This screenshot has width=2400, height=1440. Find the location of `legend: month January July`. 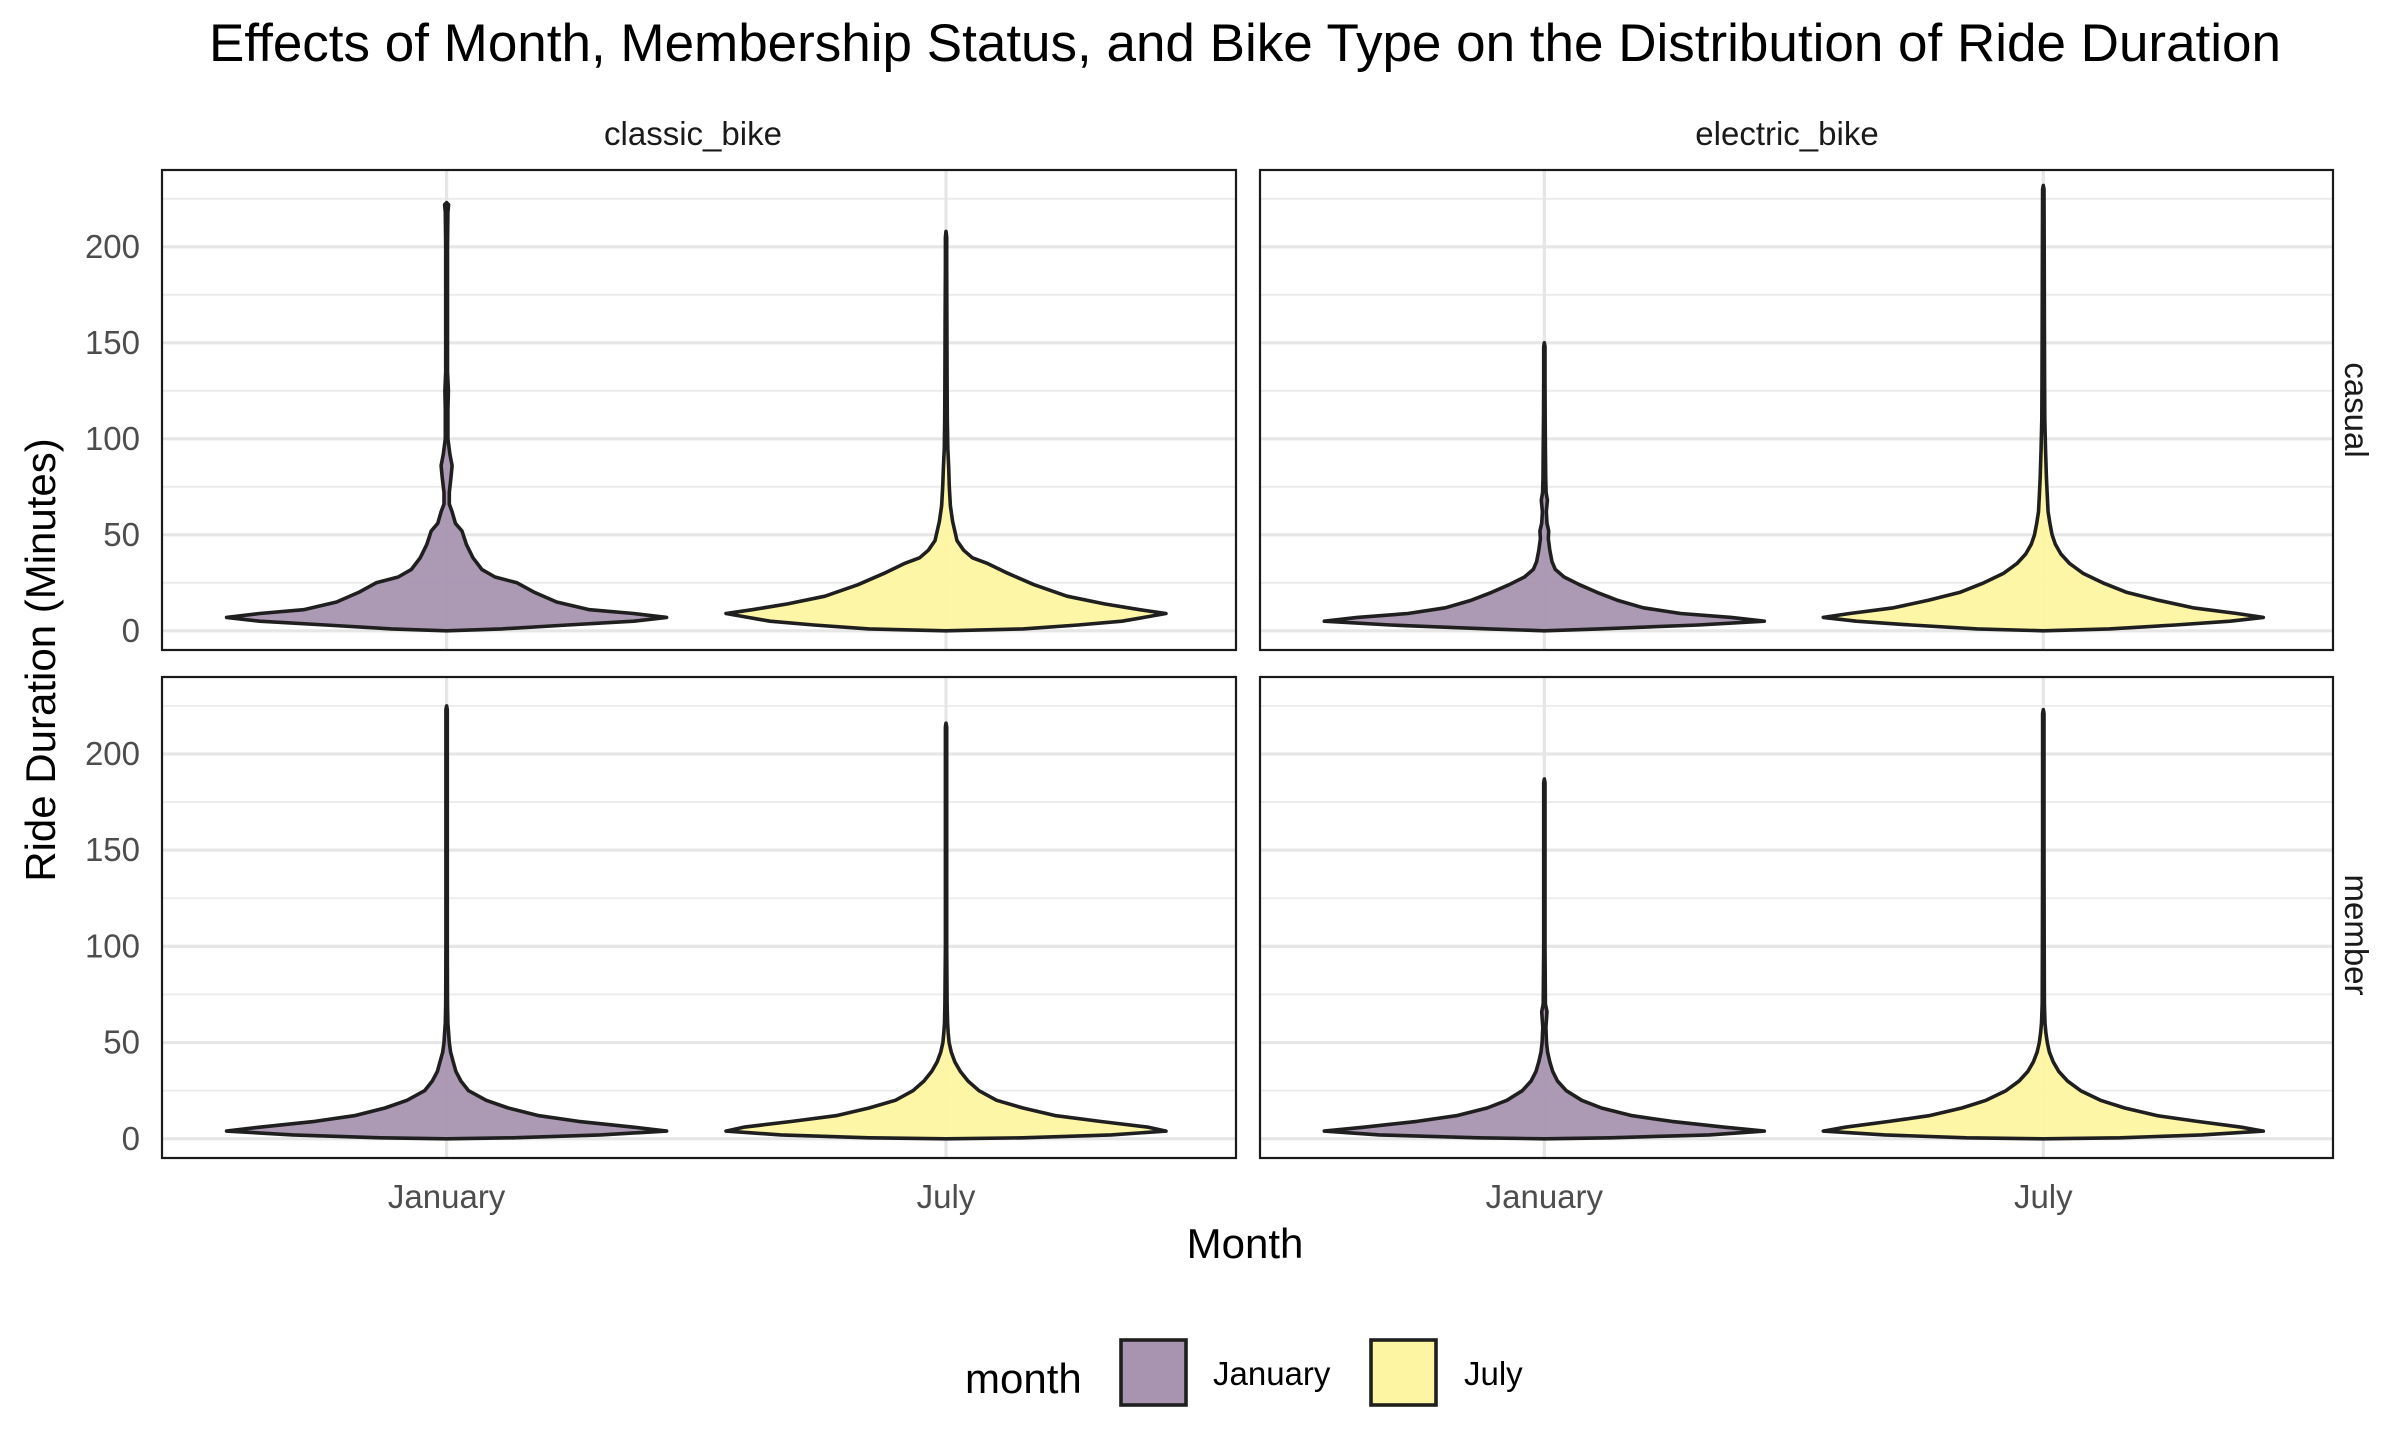

legend: month January July is located at coordinates (1244, 1372).